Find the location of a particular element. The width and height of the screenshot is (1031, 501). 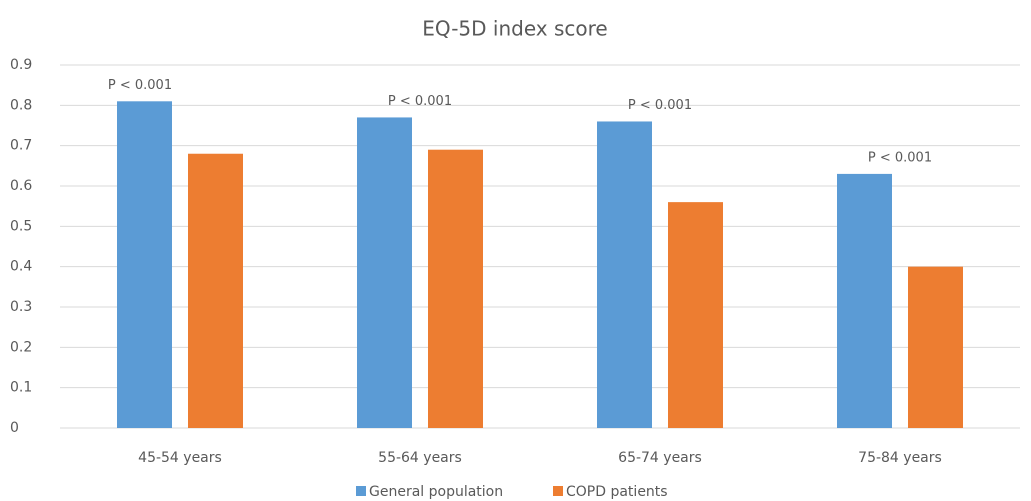

y-tick-label: 0.6 is located at coordinates (21, 186).